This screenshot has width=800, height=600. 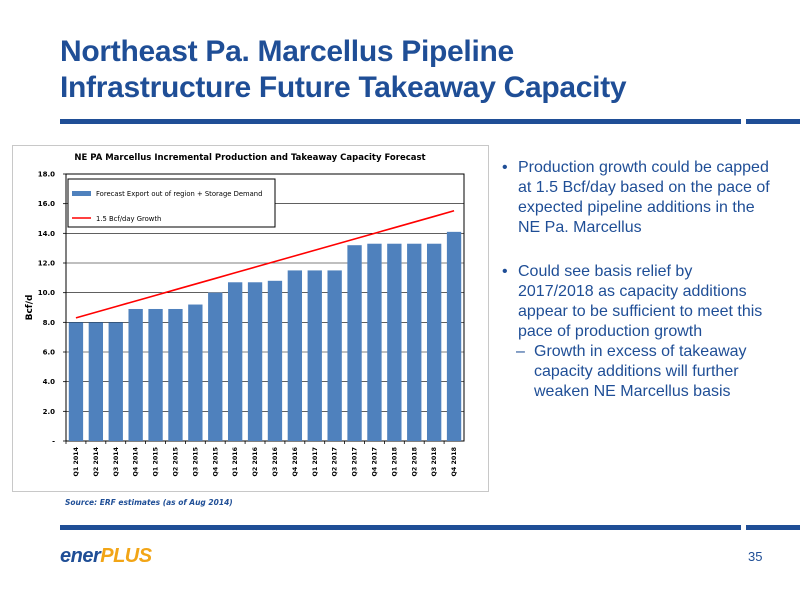 What do you see at coordinates (49, 353) in the screenshot?
I see `y-tick-label: 6.0` at bounding box center [49, 353].